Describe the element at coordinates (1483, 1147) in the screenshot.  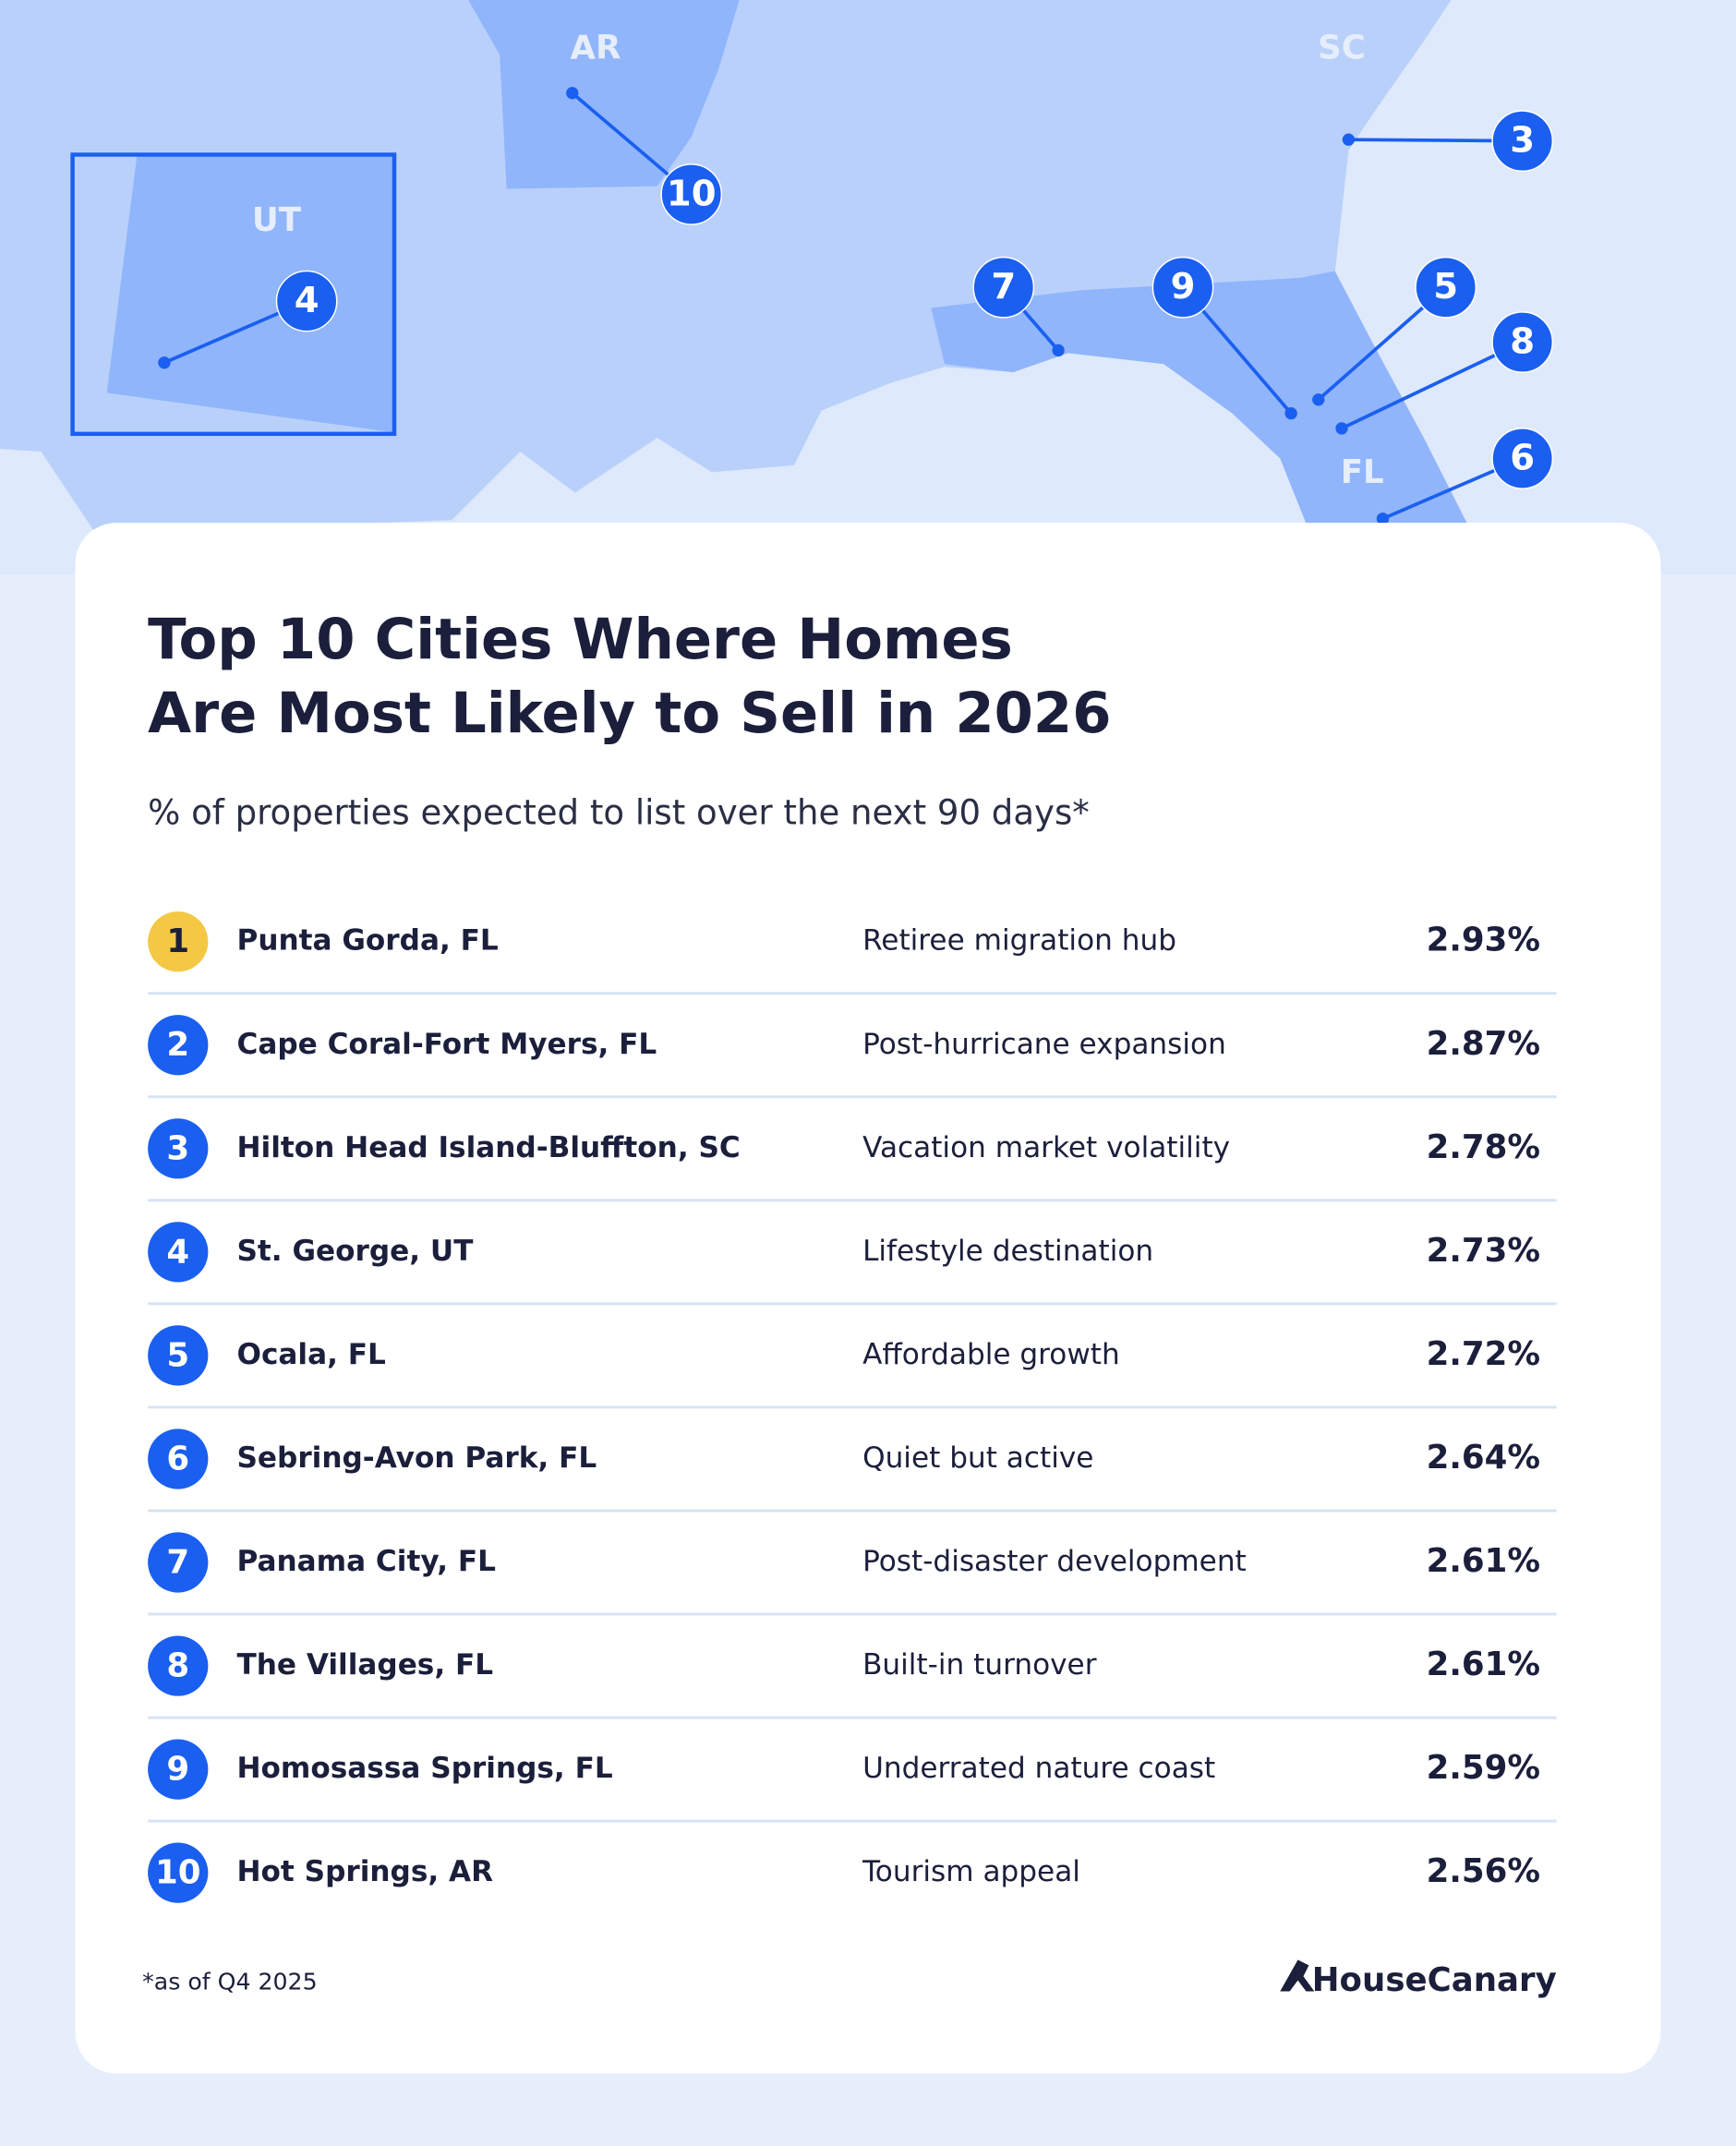
I see `value: 2.78%` at that location.